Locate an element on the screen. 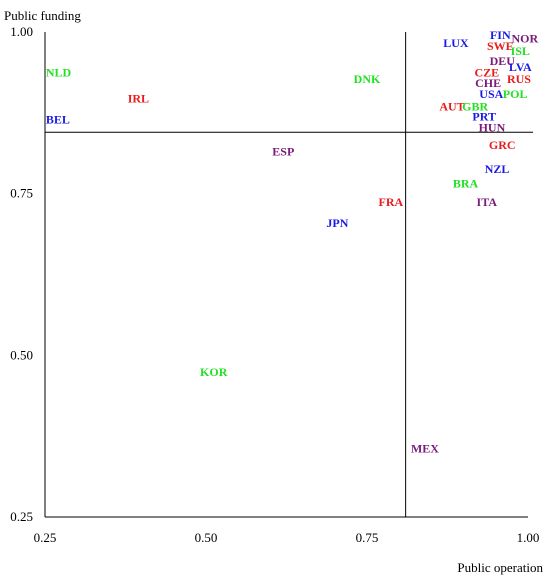 This screenshot has width=550, height=580. x-tick-label: 1.00 is located at coordinates (528, 537).